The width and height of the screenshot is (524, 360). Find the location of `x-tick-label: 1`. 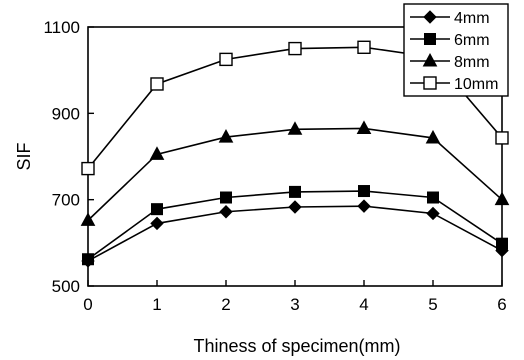

x-tick-label: 1 is located at coordinates (156, 304).